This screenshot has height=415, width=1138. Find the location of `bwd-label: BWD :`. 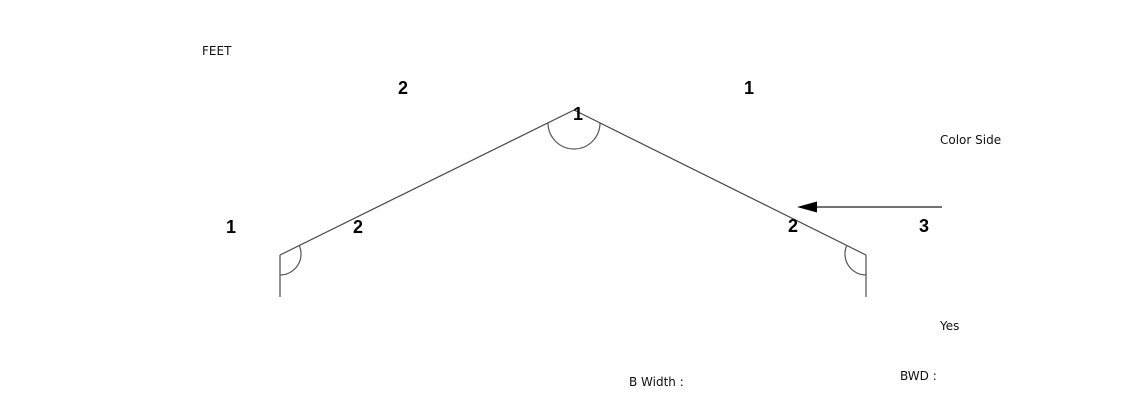

bwd-label: BWD : is located at coordinates (918, 376).